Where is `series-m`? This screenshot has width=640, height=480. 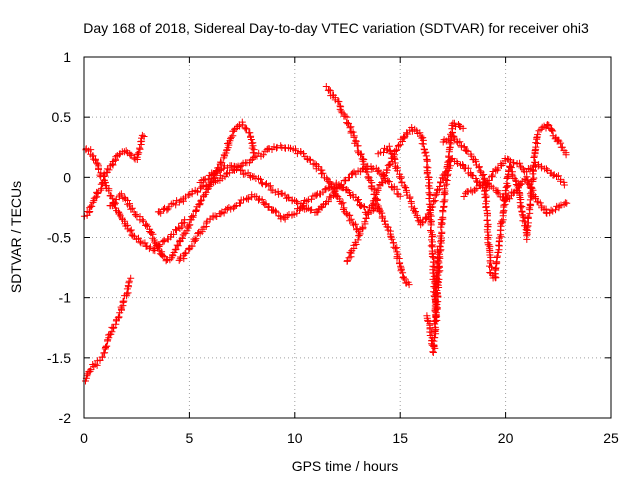
series-m is located at coordinates (515, 195).